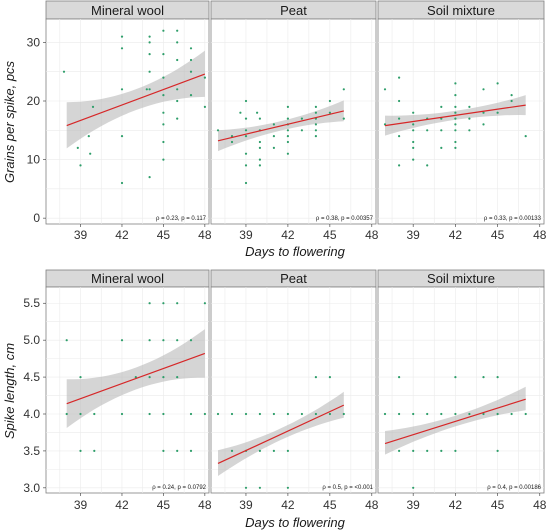 The height and width of the screenshot is (532, 550). I want to click on facet-title: Peat, so click(293, 278).